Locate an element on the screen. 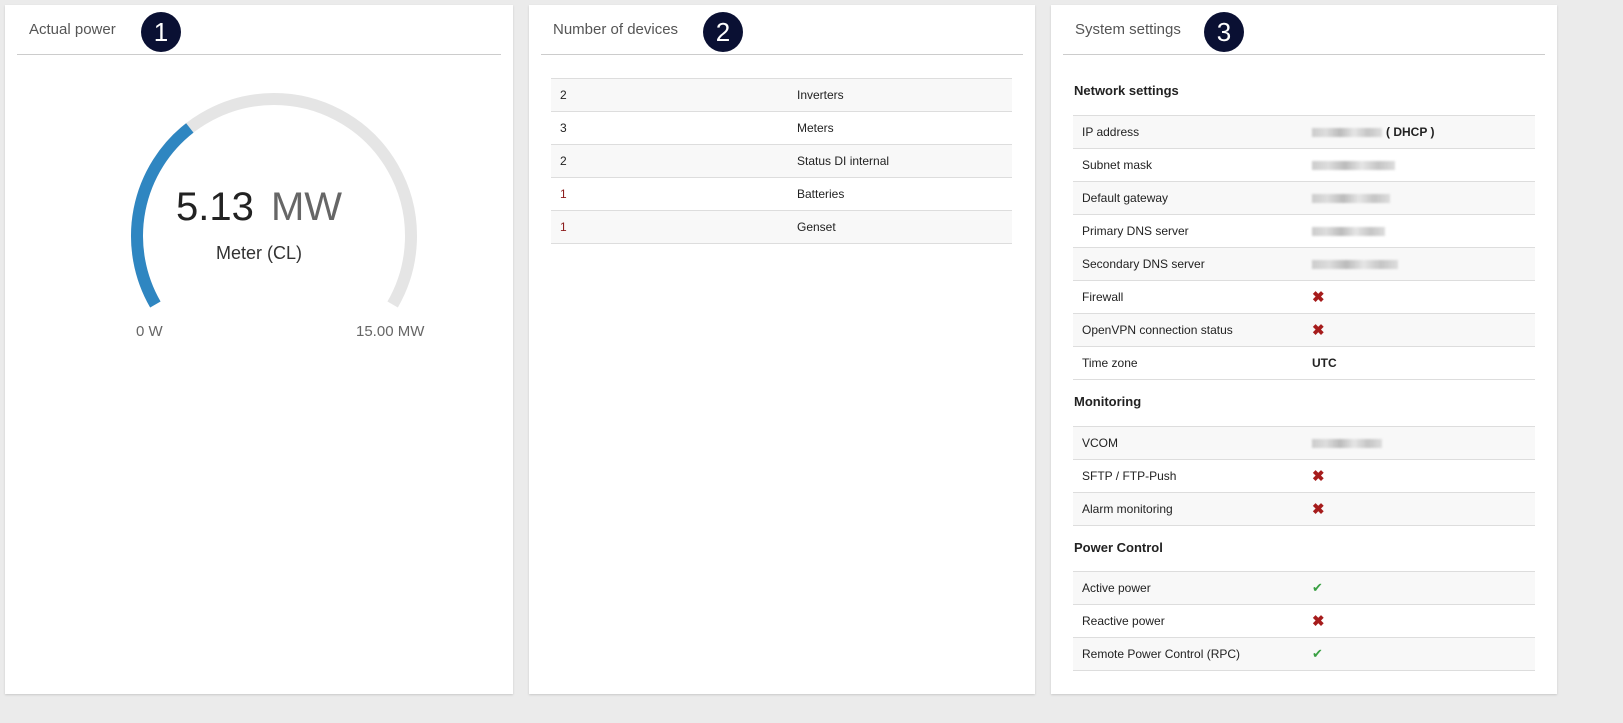 The width and height of the screenshot is (1623, 723). gauge-fill is located at coordinates (162, 215).